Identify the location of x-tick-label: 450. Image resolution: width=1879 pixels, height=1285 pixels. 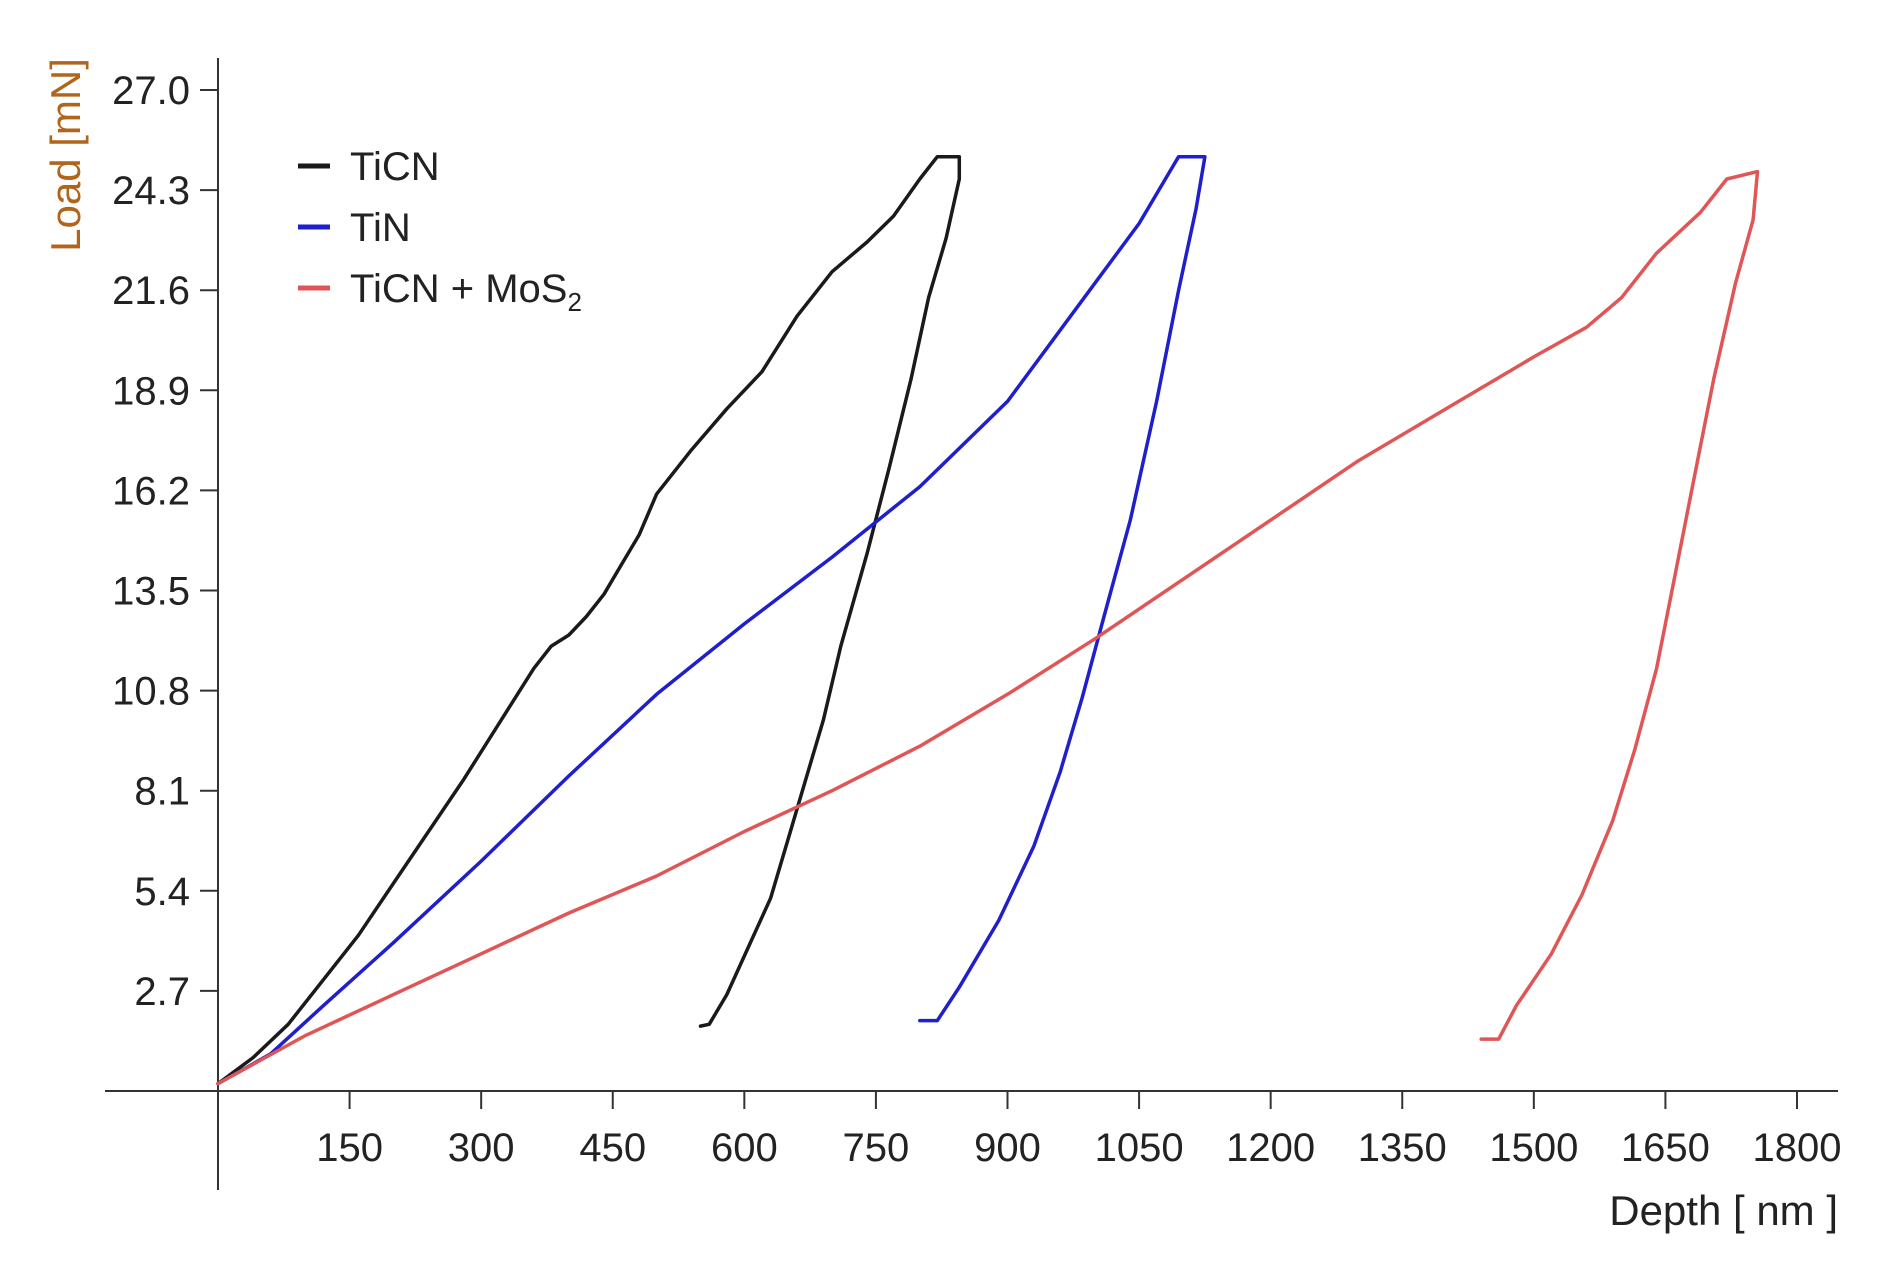
(612, 1148).